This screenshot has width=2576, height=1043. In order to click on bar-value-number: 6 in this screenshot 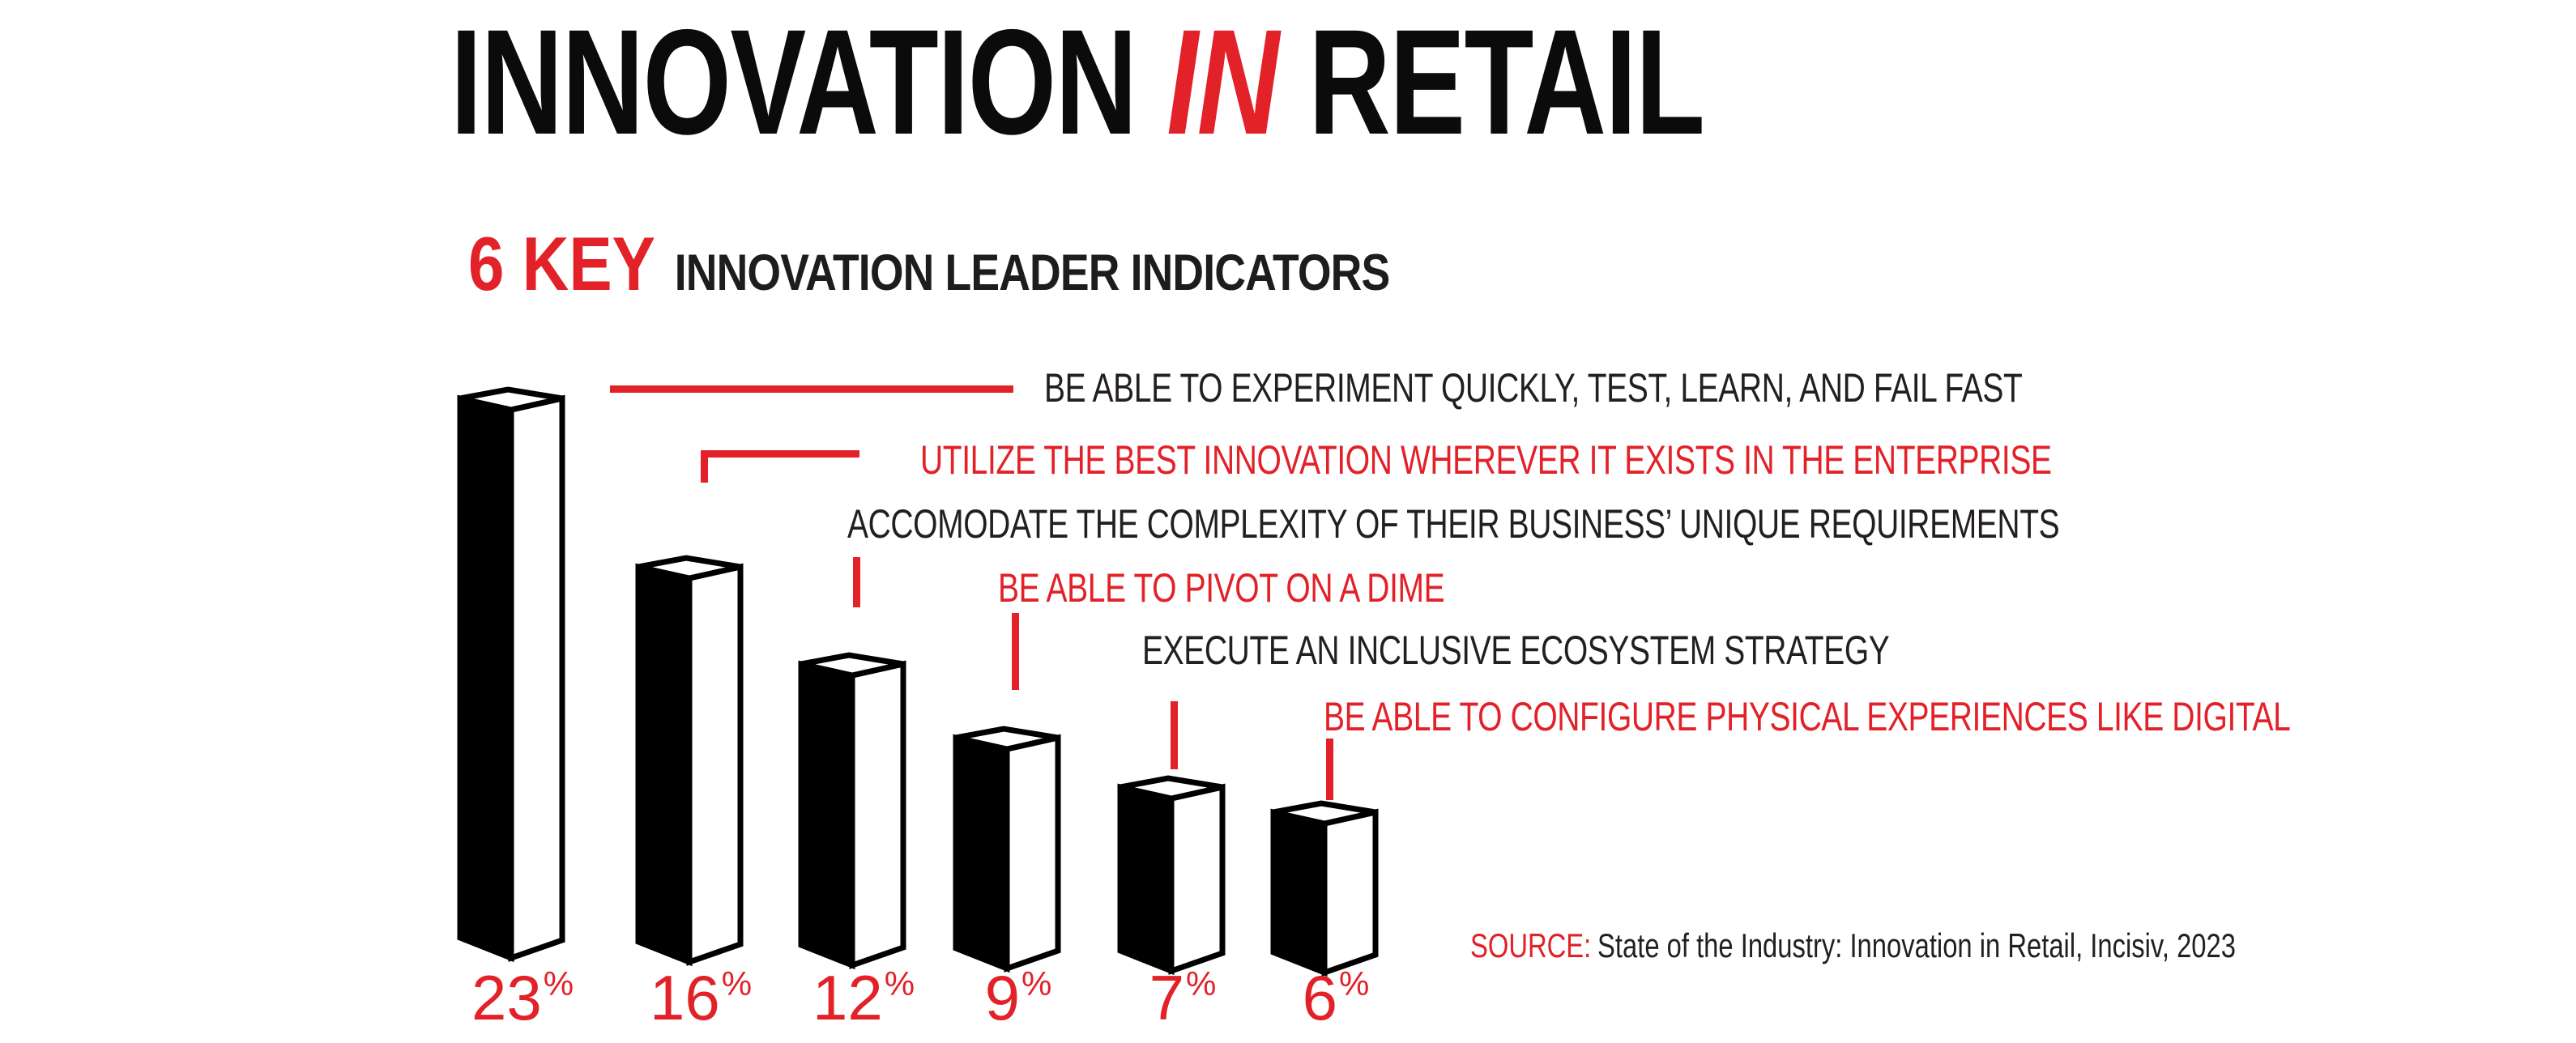, I will do `click(1320, 998)`.